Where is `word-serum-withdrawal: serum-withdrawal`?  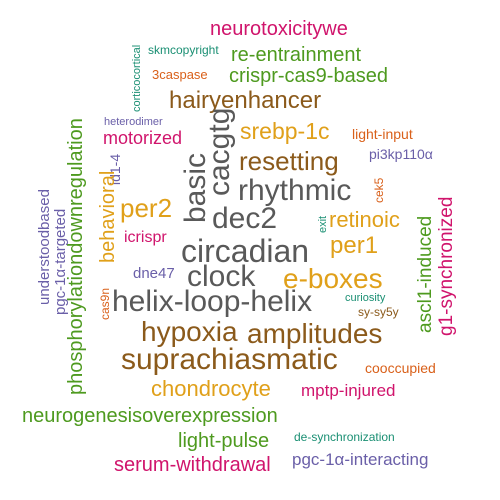 word-serum-withdrawal: serum-withdrawal is located at coordinates (192, 465).